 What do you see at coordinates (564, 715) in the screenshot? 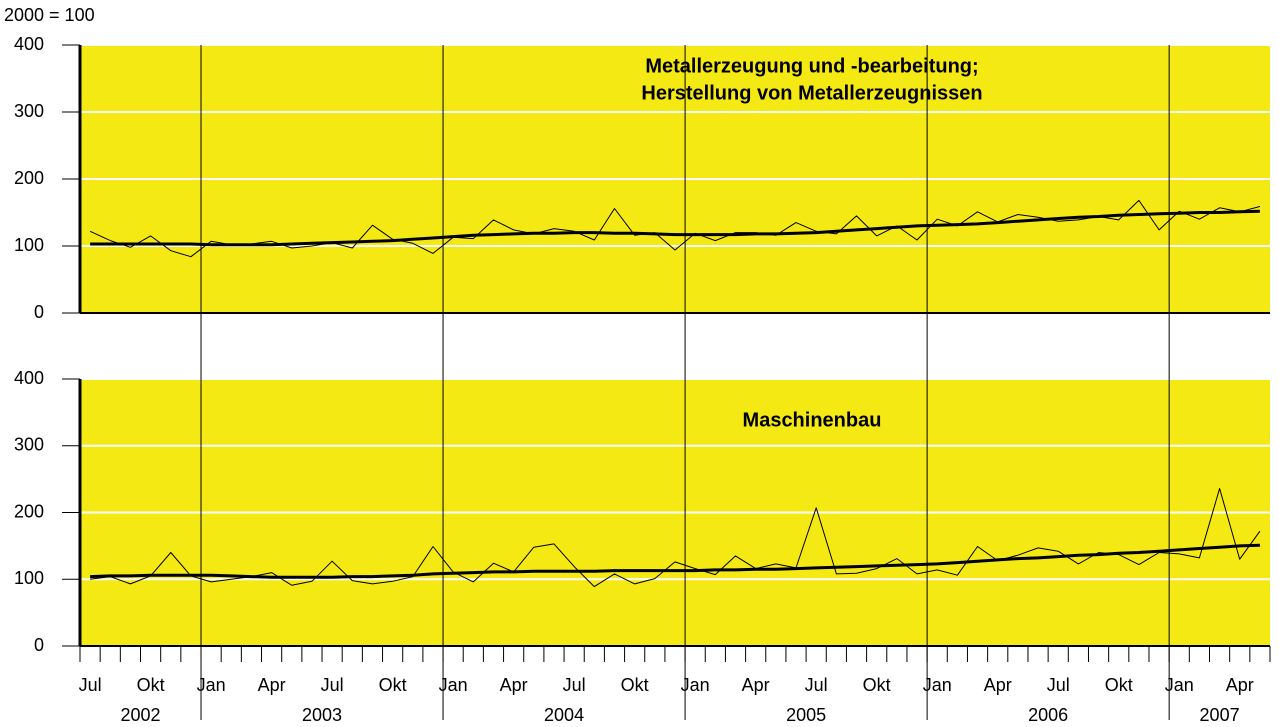
I see `year-label: 2004` at bounding box center [564, 715].